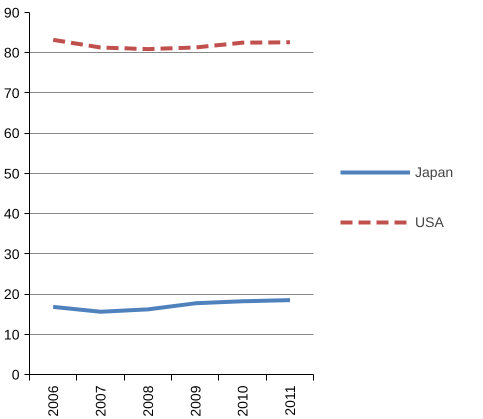  Describe the element at coordinates (434, 172) in the screenshot. I see `legend-label: Japan` at that location.